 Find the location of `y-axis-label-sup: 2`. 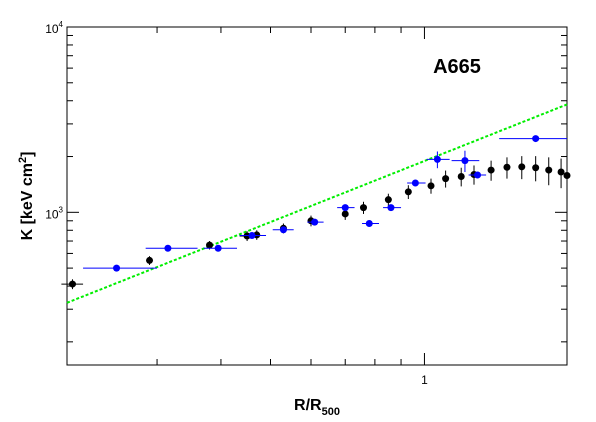

y-axis-label-sup: 2 is located at coordinates (23, 160).